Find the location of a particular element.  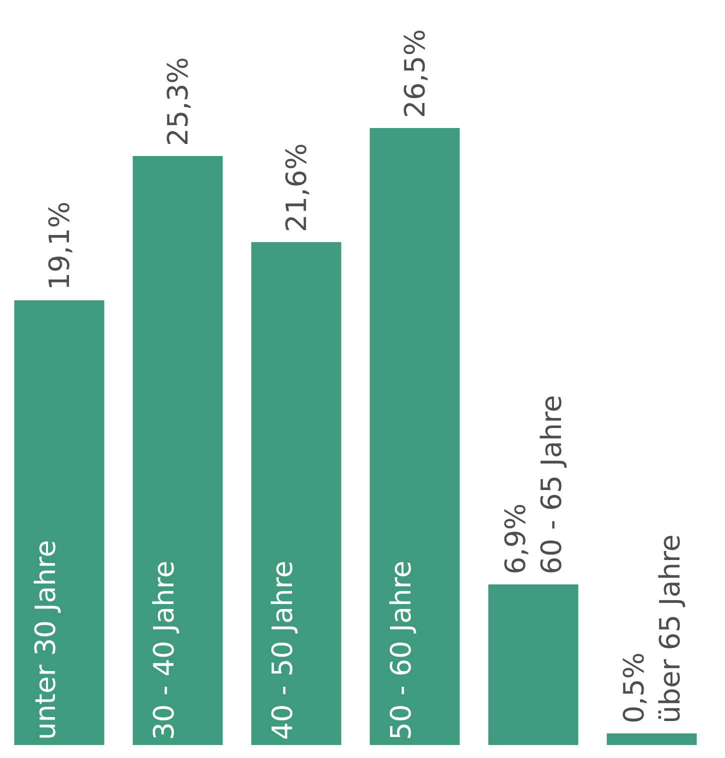

x-tick-label: 50 - 60 Jahre is located at coordinates (401, 650).